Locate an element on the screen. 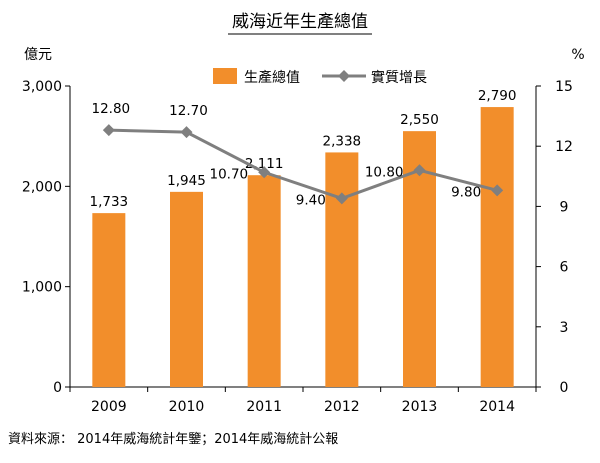  right-axis-tick-label: 15 is located at coordinates (564, 87).